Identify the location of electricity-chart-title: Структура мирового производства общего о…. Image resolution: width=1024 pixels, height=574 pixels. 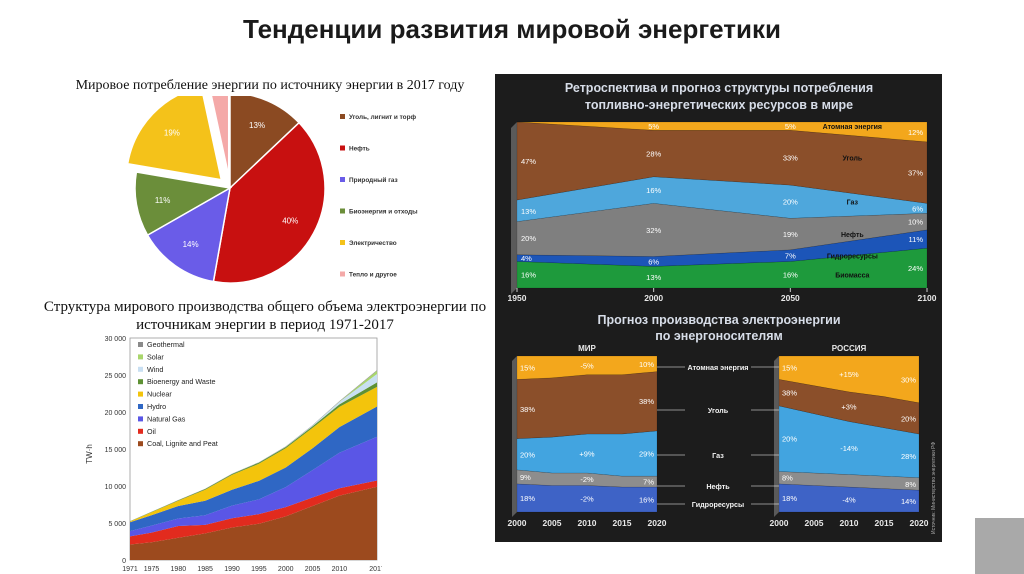
(265, 316).